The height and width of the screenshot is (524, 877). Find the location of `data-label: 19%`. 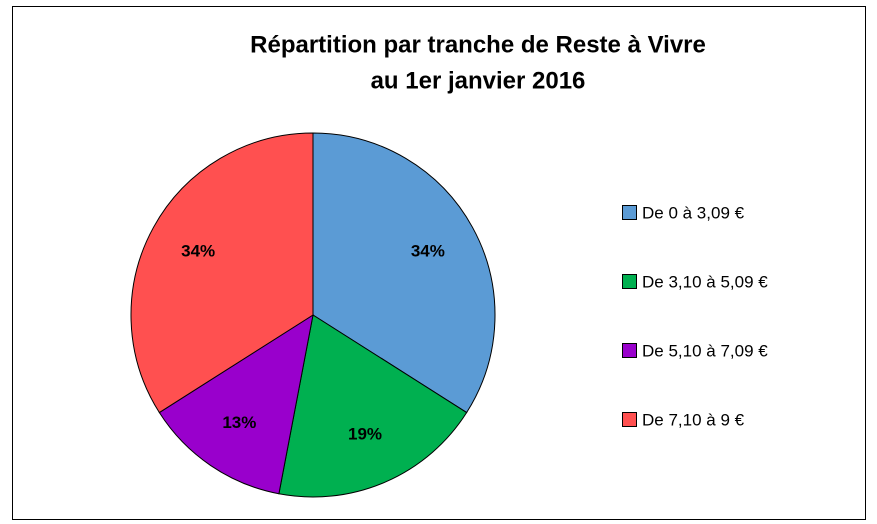

data-label: 19% is located at coordinates (365, 434).